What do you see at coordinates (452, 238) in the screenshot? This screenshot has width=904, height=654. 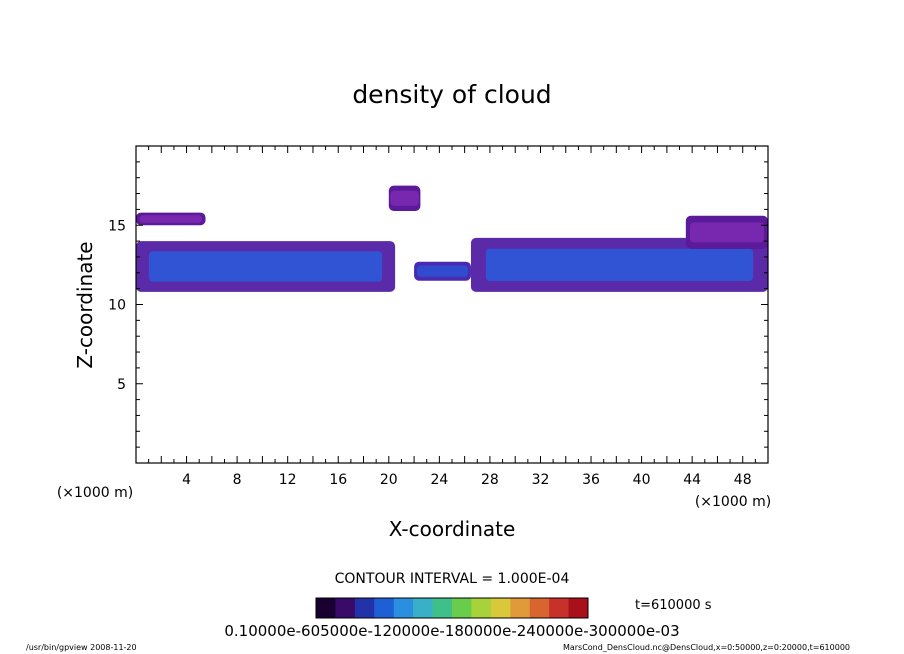 I see `cloud-density-field` at bounding box center [452, 238].